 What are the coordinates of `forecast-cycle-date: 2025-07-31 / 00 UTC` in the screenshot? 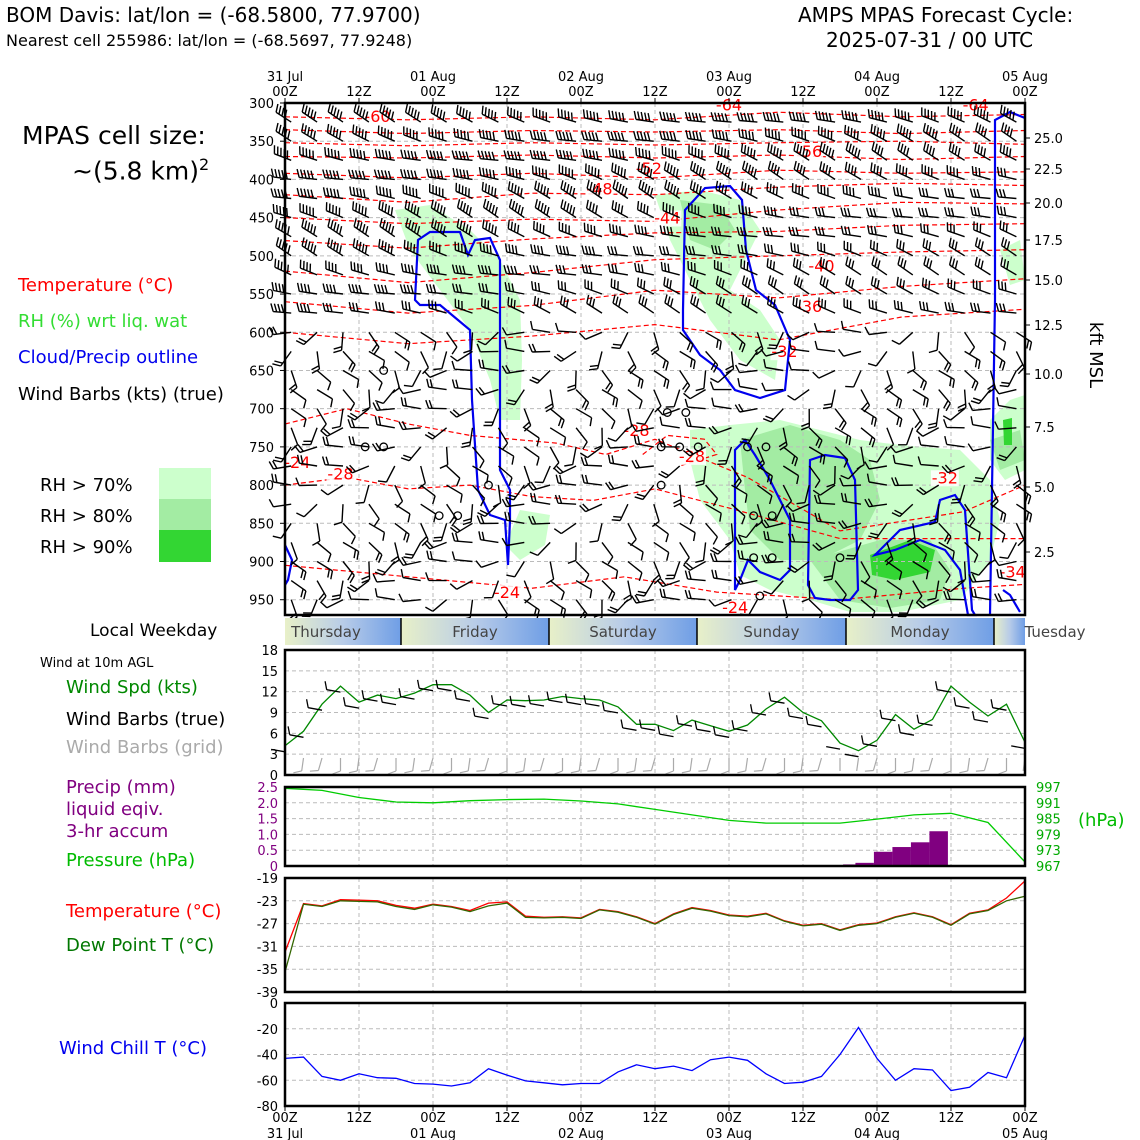 It's located at (930, 40).